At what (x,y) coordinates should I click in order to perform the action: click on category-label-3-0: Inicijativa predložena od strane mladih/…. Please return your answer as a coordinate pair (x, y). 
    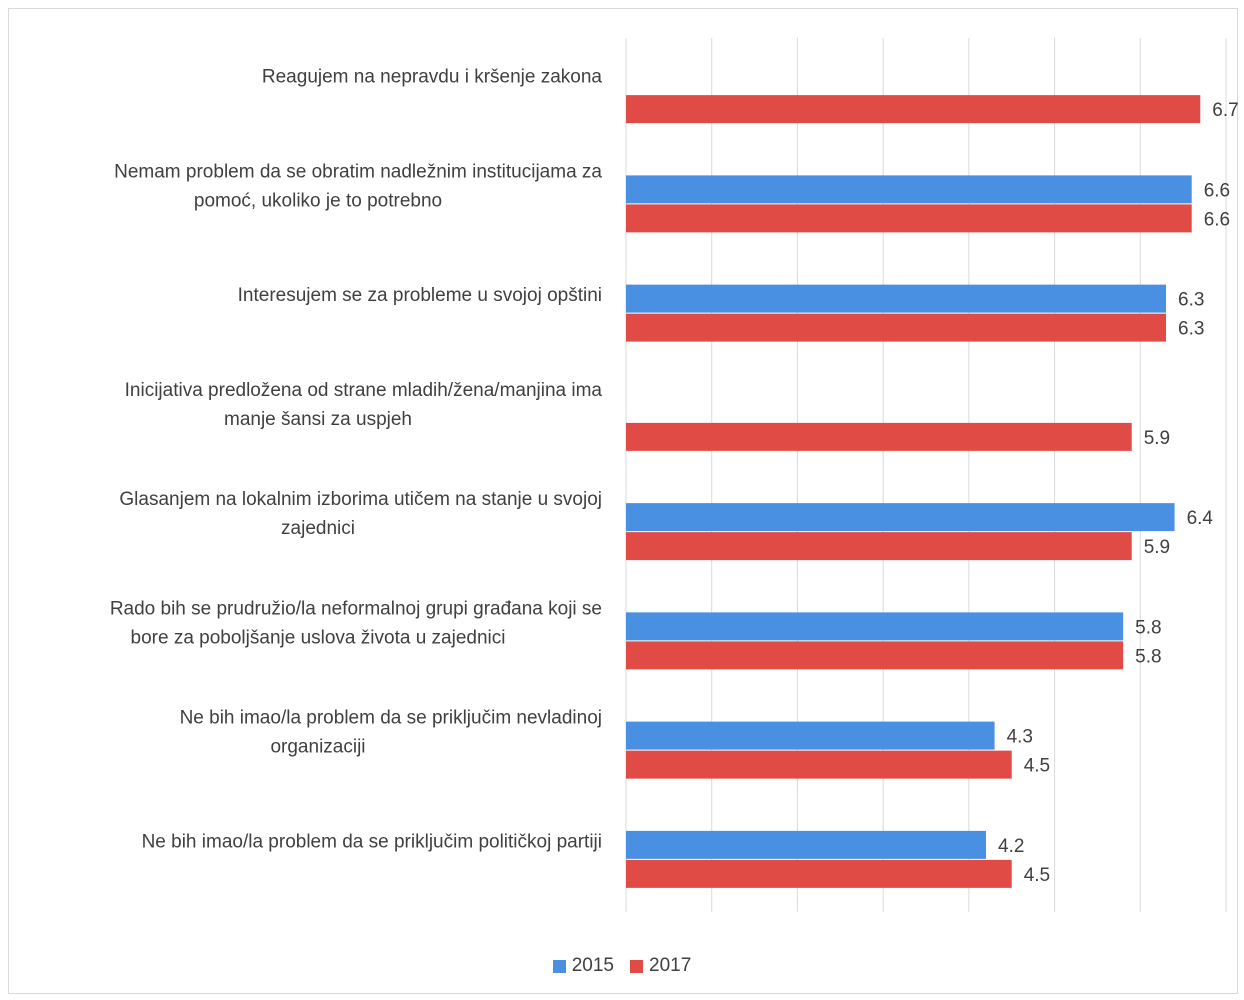
    Looking at the image, I should click on (364, 390).